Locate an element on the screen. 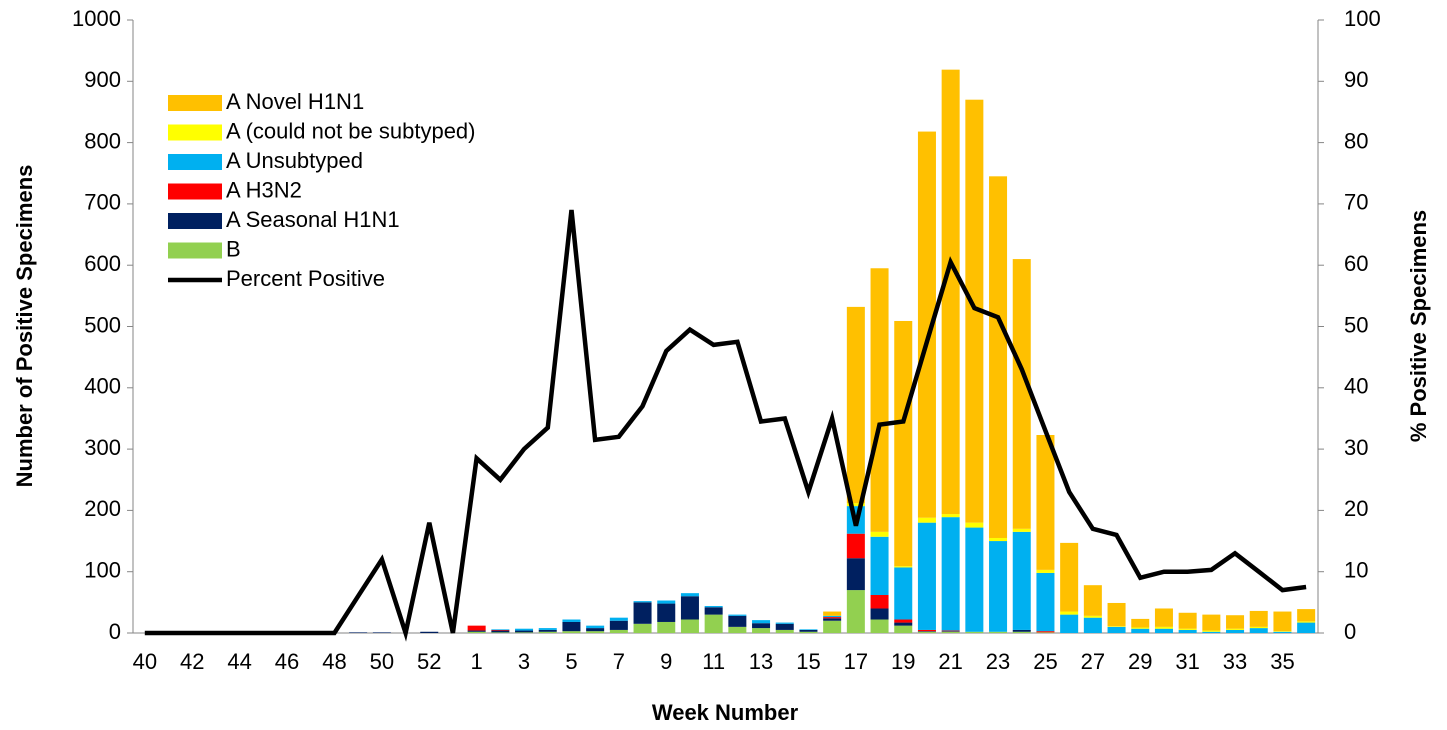 The height and width of the screenshot is (730, 1447). y-tick-label: 500 is located at coordinates (102, 324).